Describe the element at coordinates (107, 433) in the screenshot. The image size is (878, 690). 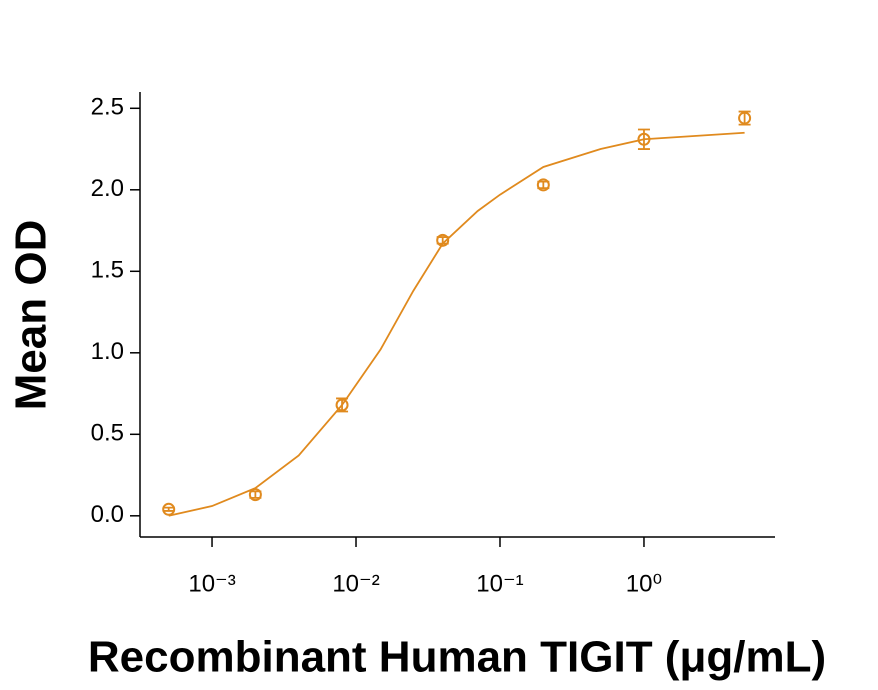
I see `y-tick-label: 0.5` at that location.